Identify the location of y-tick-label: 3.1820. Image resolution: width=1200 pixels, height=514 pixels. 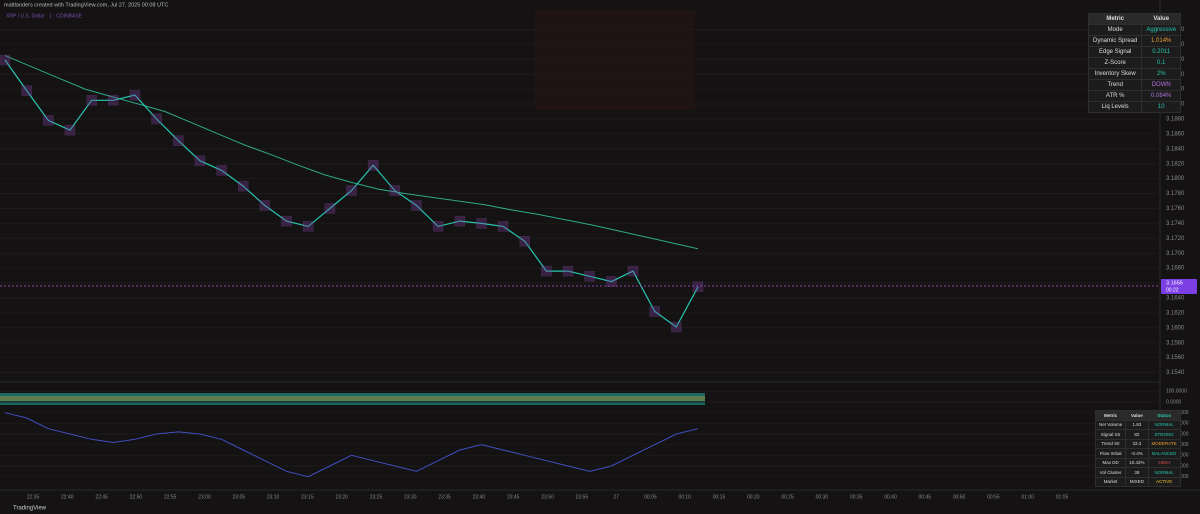
(1175, 164).